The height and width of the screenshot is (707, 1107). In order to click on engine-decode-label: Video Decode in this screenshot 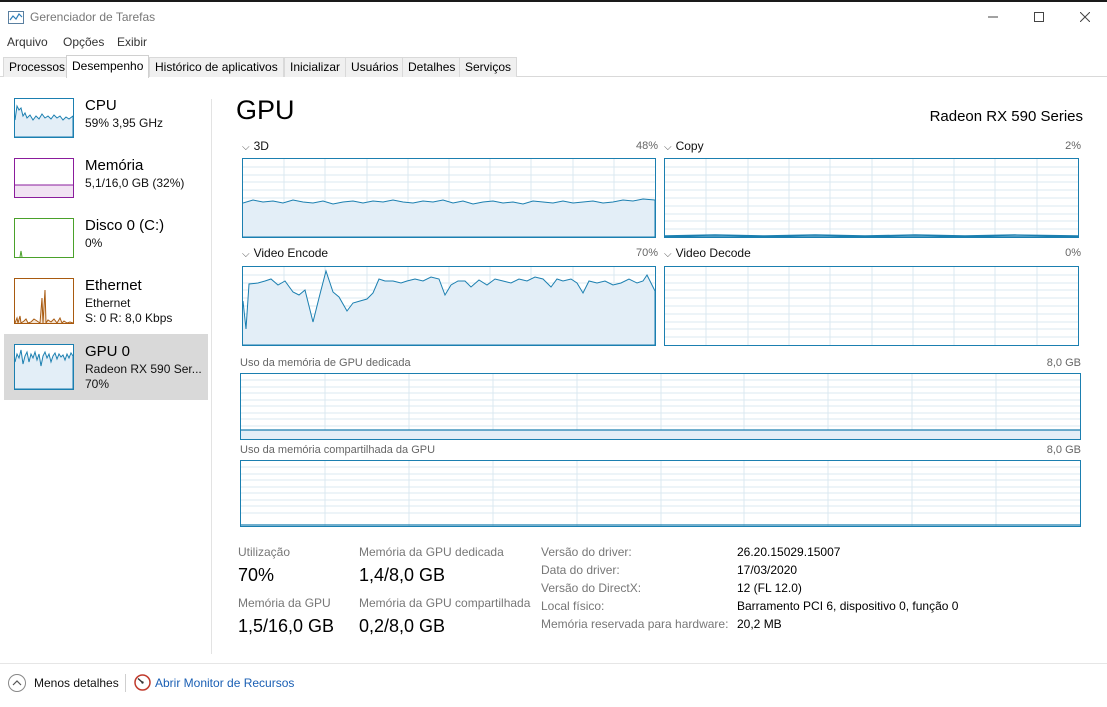, I will do `click(713, 253)`.